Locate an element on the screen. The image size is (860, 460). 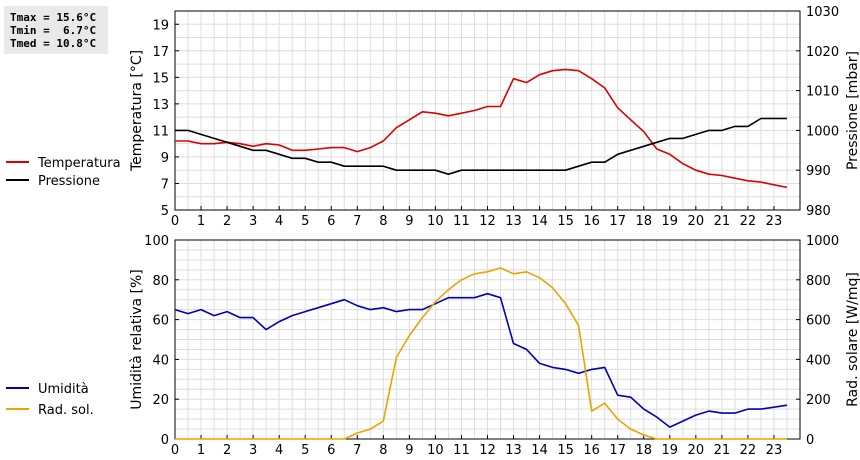
chart2-xtick-label: 8 is located at coordinates (383, 450).